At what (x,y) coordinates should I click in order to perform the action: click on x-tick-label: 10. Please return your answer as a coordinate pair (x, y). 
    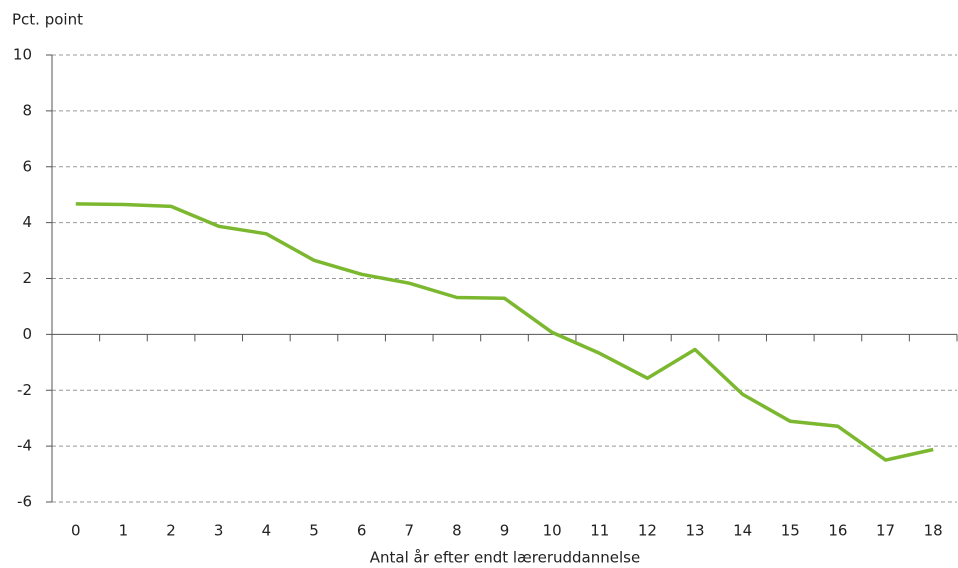
    Looking at the image, I should click on (552, 531).